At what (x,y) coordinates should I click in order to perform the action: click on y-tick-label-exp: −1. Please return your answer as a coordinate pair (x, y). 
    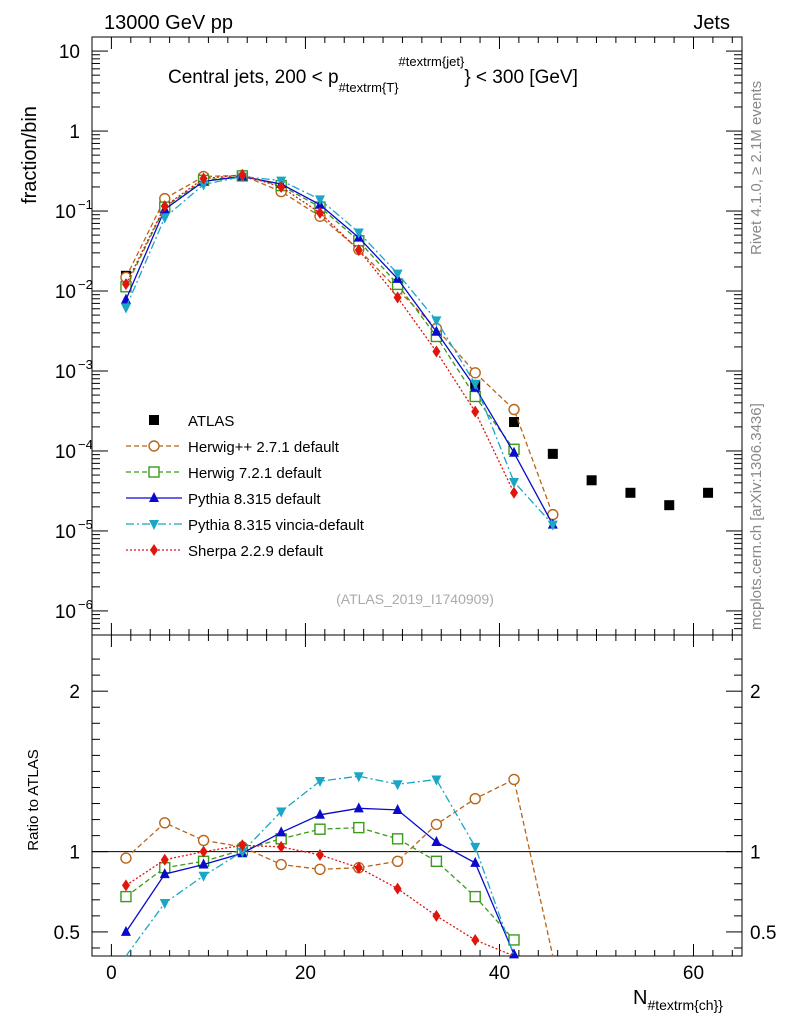
    Looking at the image, I should click on (85, 204).